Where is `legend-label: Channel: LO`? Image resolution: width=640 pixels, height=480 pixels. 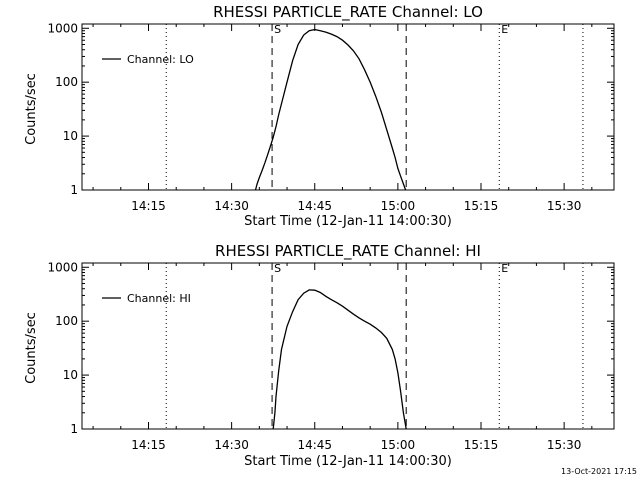
legend-label: Channel: LO is located at coordinates (160, 59).